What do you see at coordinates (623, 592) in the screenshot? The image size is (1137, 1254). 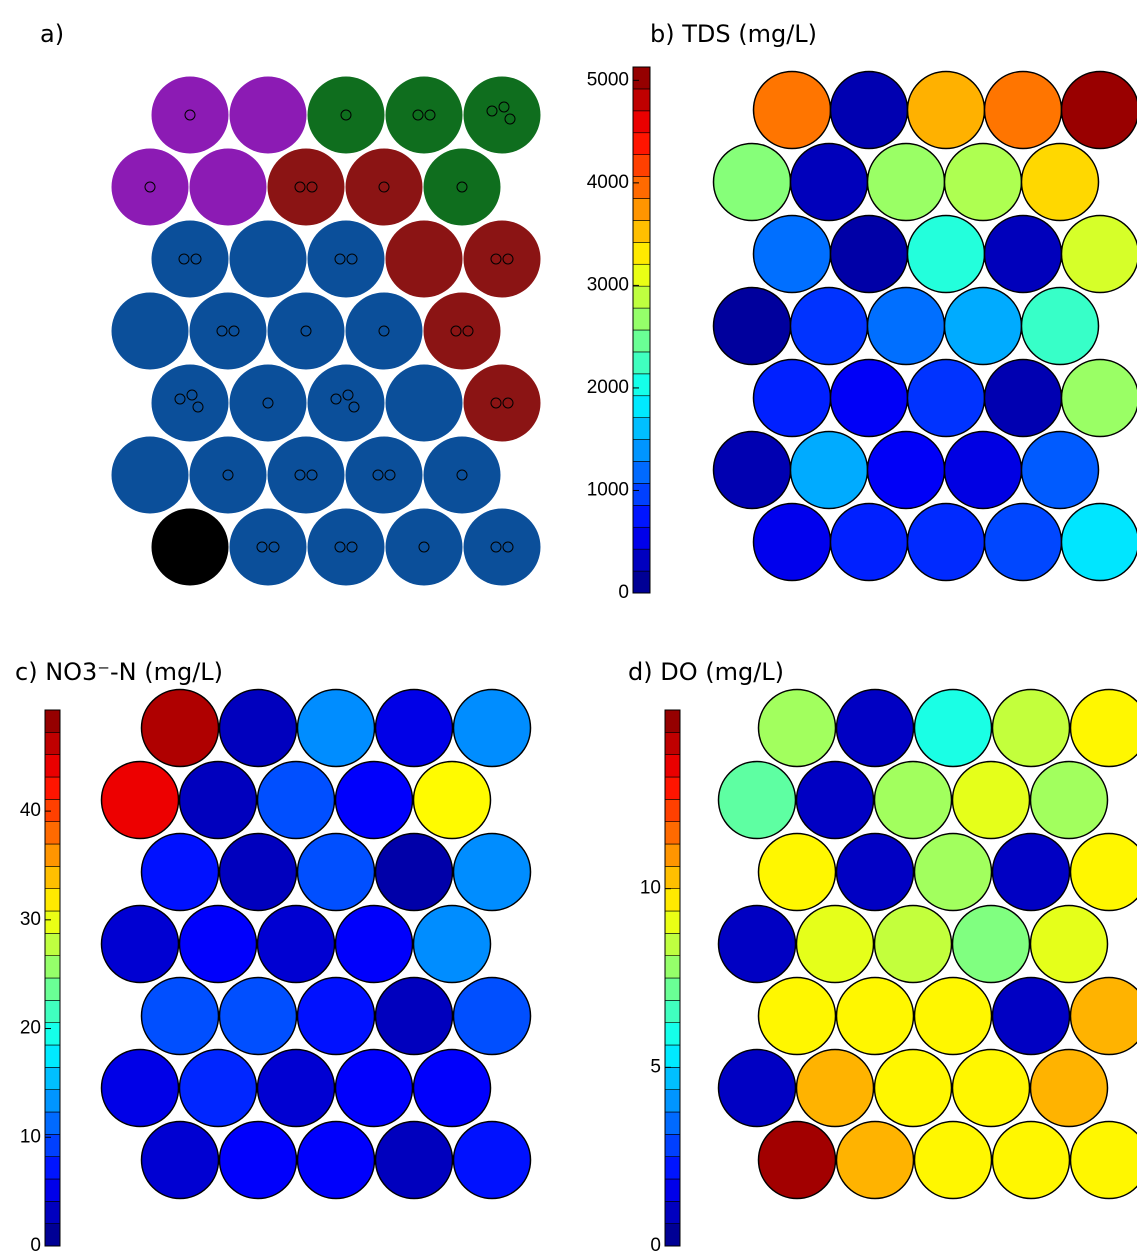 I see `colorbar-tick-label: 0` at bounding box center [623, 592].